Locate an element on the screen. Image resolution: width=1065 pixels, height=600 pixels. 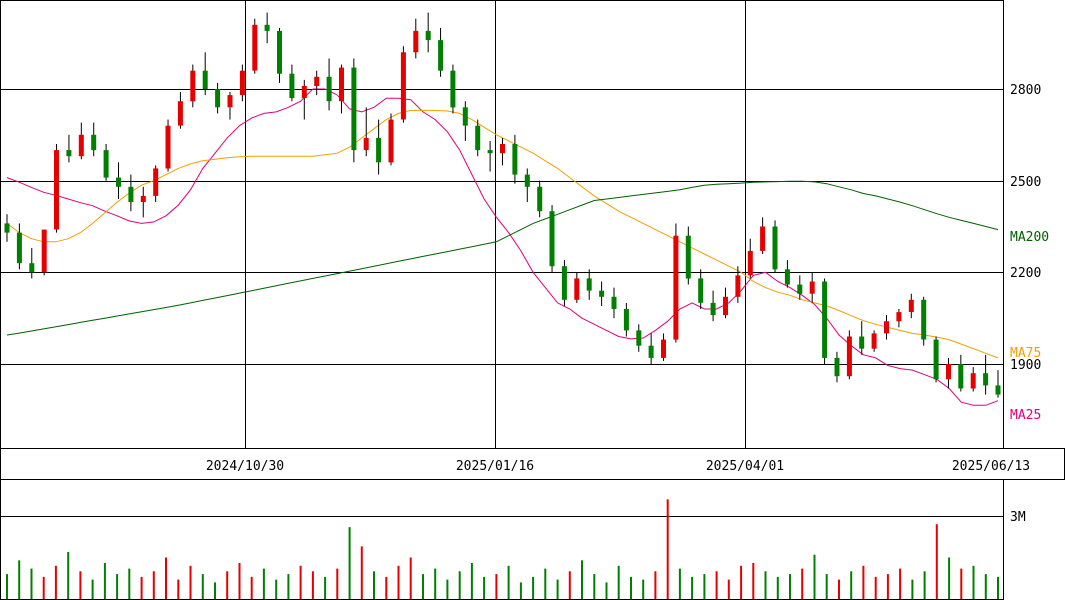
ma75-legend: MA75 is located at coordinates (1025, 353).